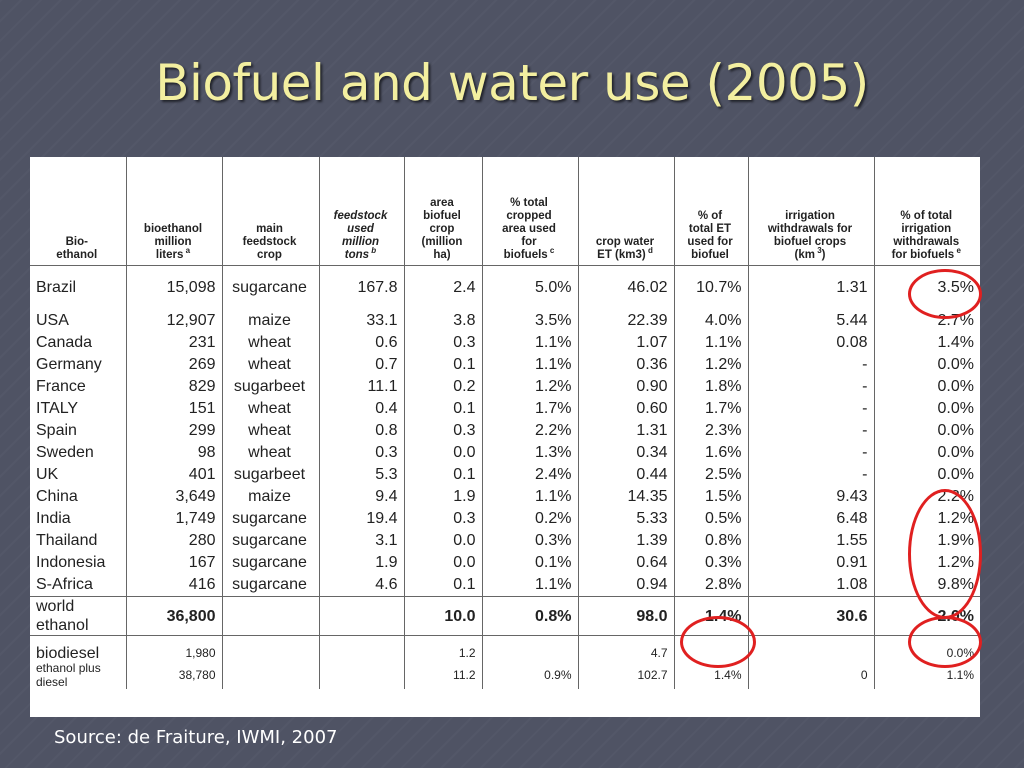 This screenshot has width=1024, height=768. What do you see at coordinates (361, 321) in the screenshot?
I see `cell-feedstock-used: 33.1` at bounding box center [361, 321].